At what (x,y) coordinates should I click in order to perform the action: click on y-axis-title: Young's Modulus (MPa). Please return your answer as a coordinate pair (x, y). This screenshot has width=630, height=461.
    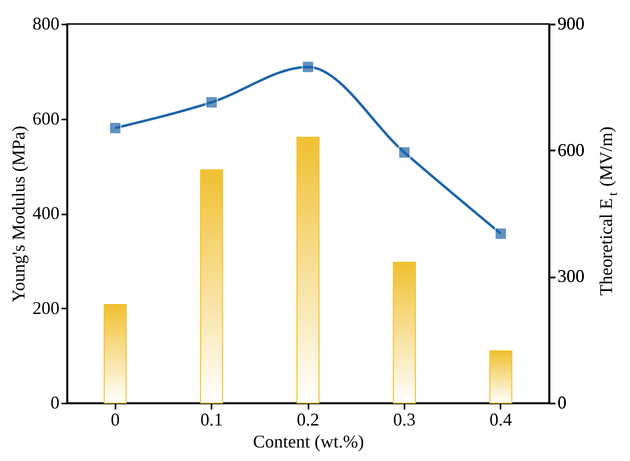
    Looking at the image, I should click on (18, 214).